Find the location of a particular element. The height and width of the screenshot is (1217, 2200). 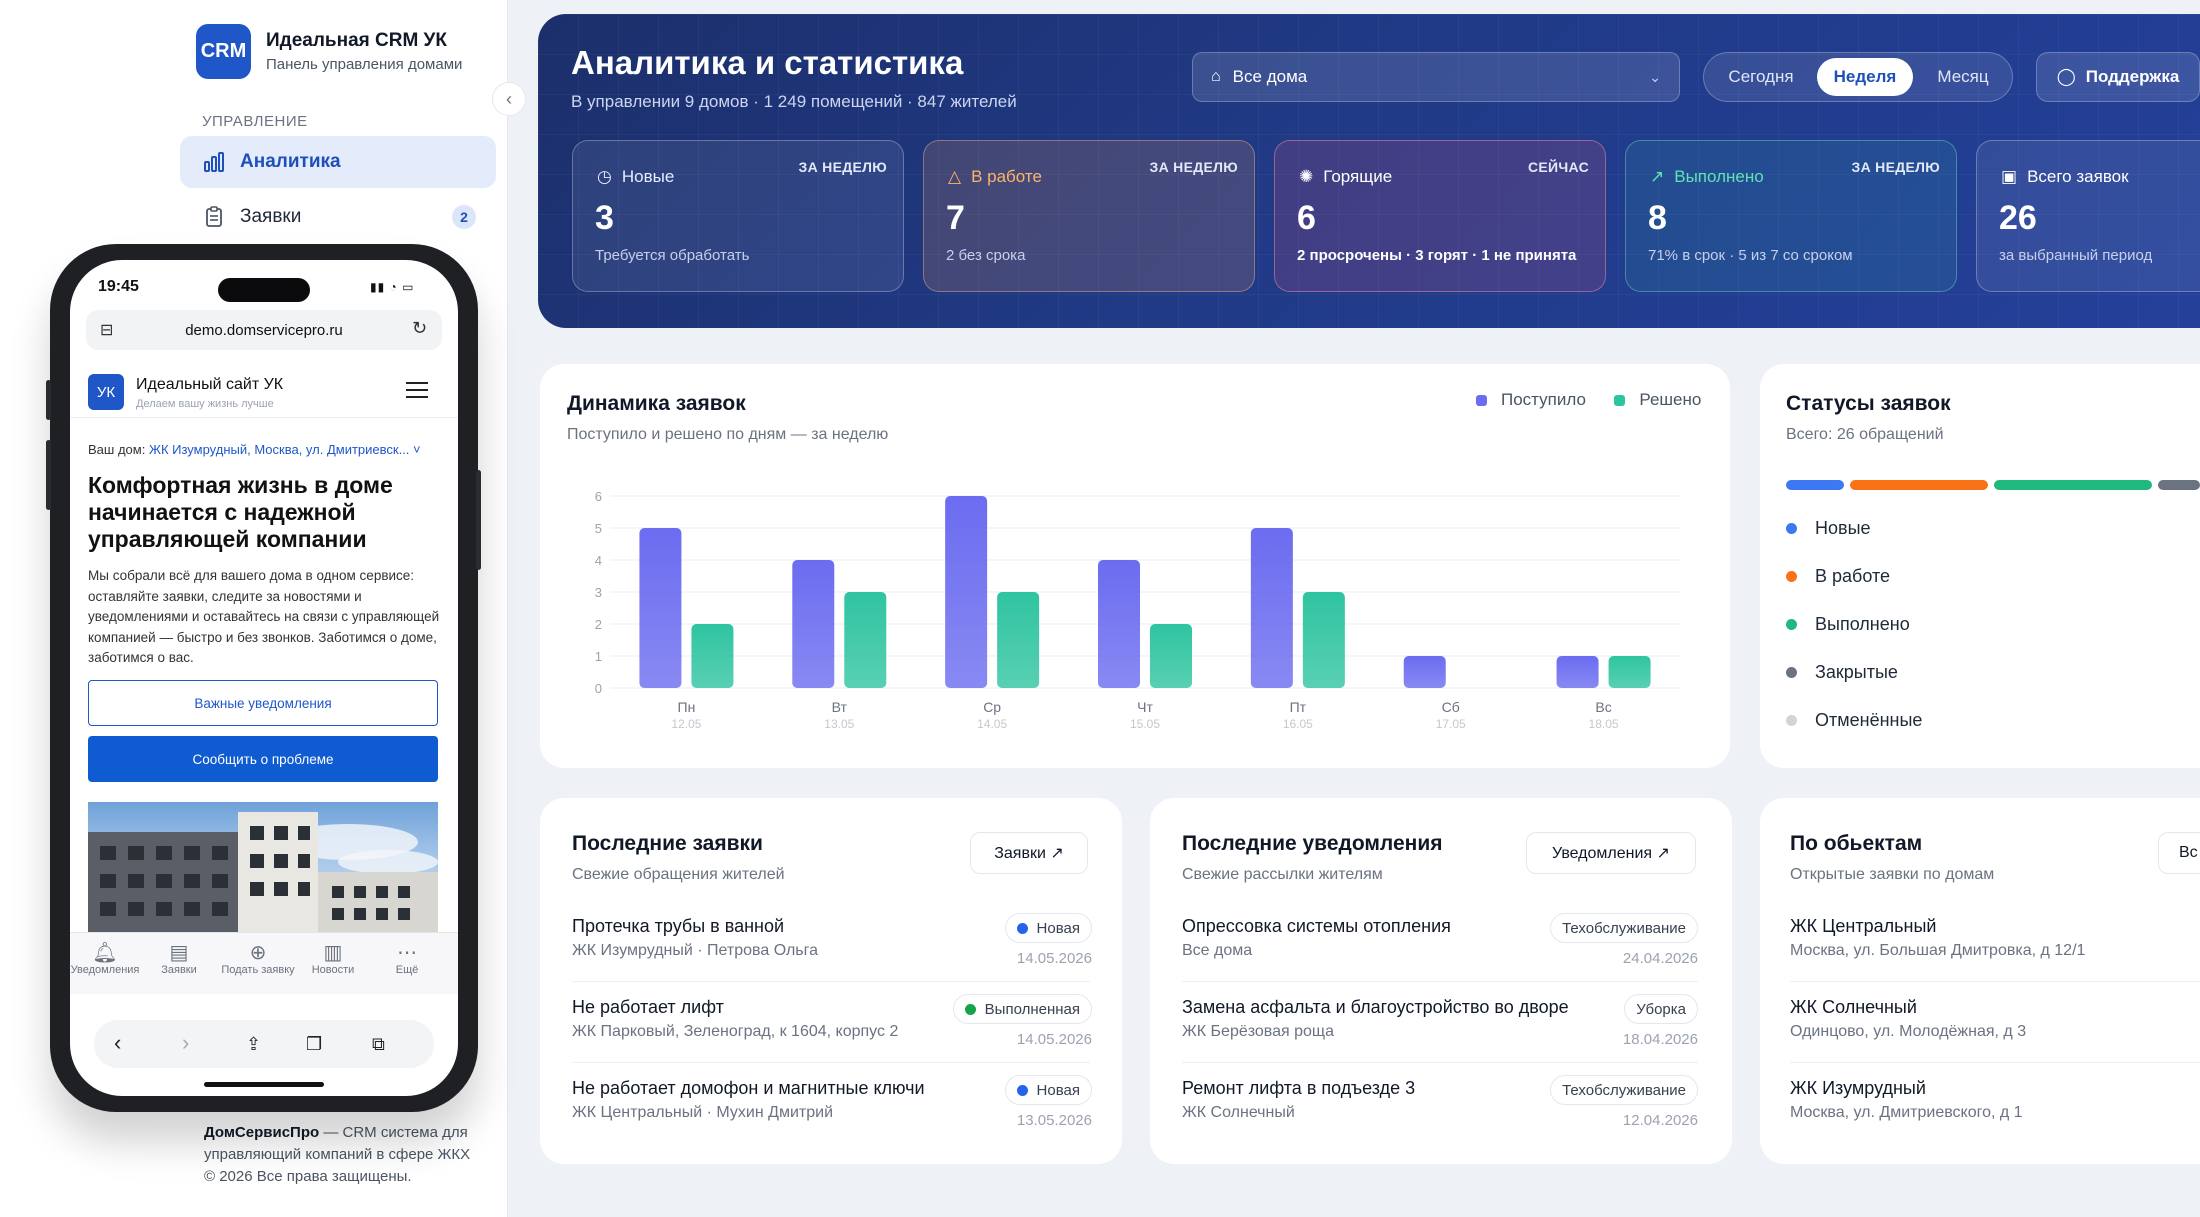

kpi-in-progress: △ В работе ЗА НЕДЕЛЮ 7 2 без срока is located at coordinates (1089, 216).